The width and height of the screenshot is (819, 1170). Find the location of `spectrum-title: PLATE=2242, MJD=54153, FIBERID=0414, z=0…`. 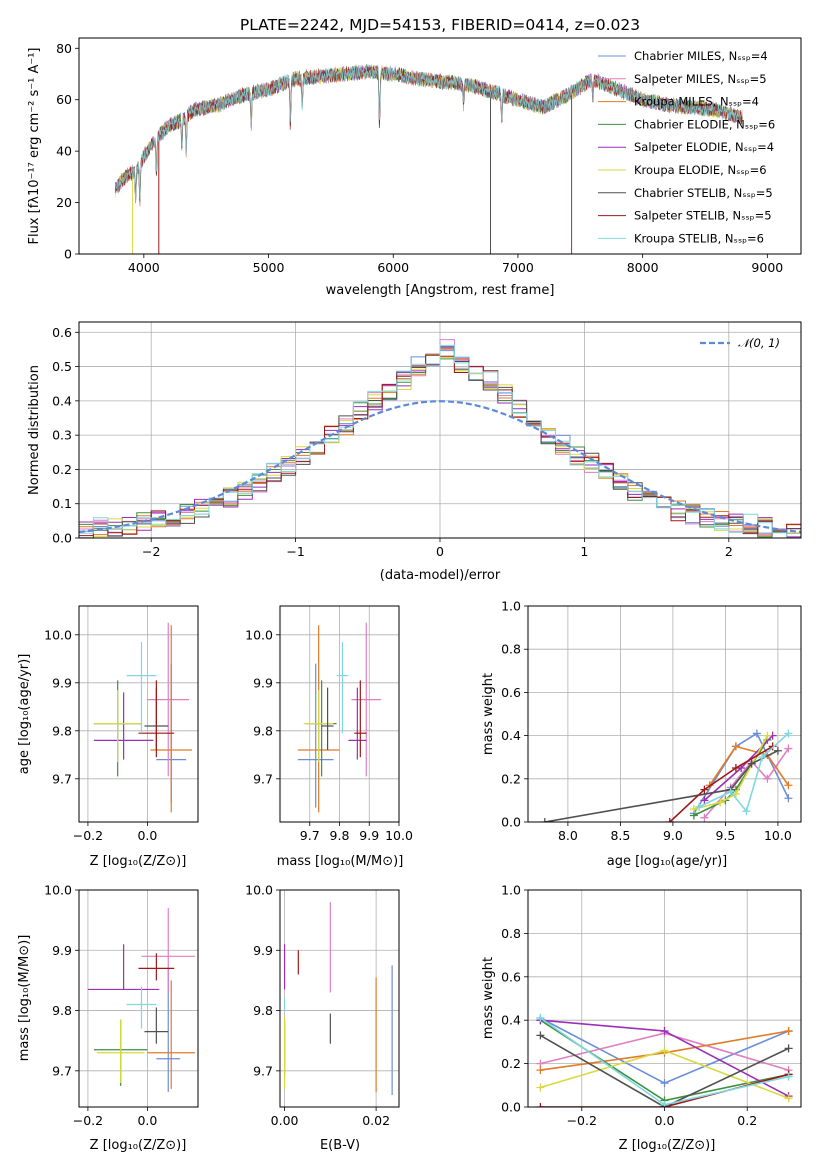

spectrum-title: PLATE=2242, MJD=54153, FIBERID=0414, z=0… is located at coordinates (440, 25).